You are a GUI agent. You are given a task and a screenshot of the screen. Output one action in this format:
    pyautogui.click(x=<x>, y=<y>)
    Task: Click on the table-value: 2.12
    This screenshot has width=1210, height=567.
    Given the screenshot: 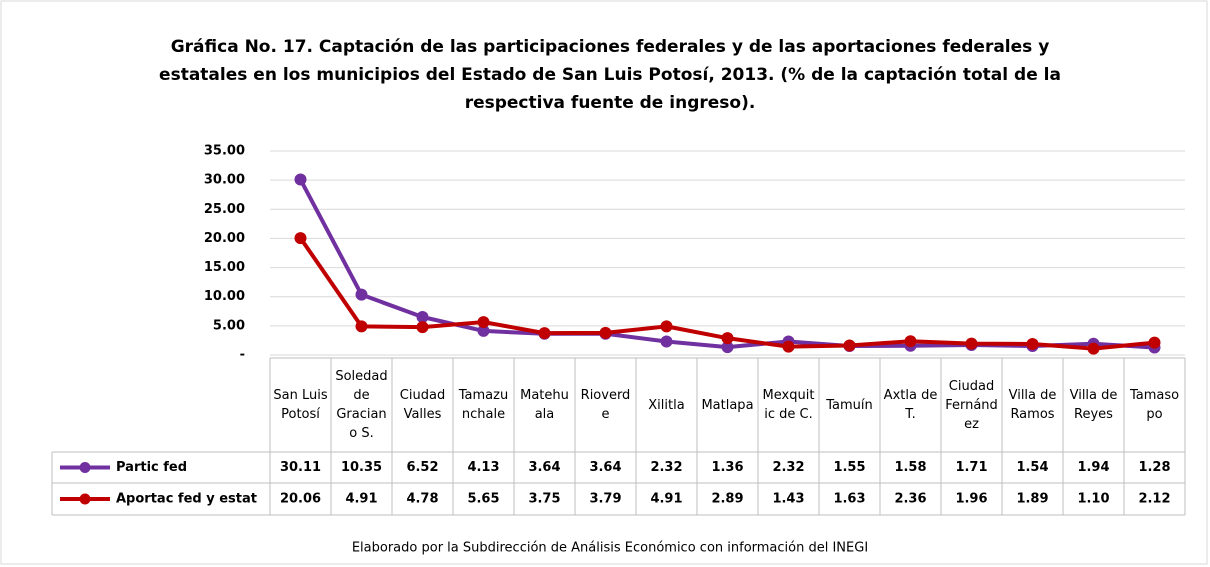 What is the action you would take?
    pyautogui.click(x=1154, y=499)
    